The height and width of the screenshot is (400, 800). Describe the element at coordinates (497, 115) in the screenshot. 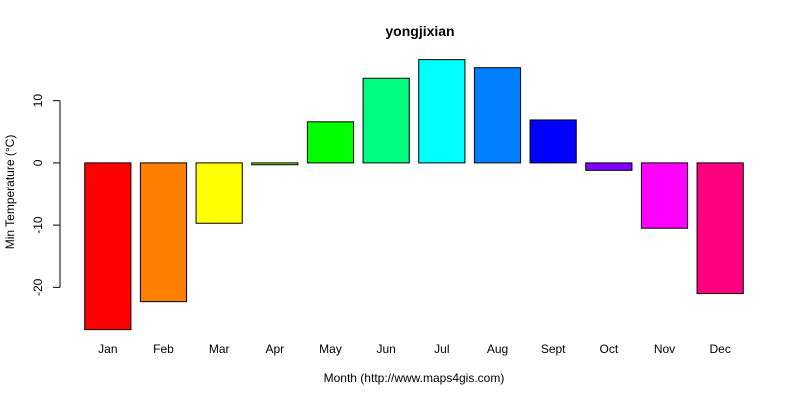

I see `bar-aug` at that location.